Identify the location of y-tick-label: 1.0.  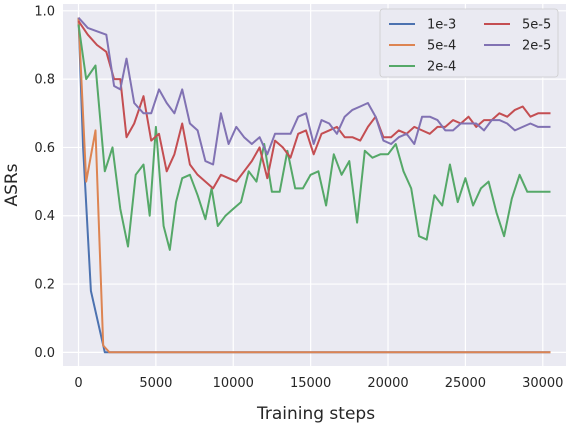
(44, 11).